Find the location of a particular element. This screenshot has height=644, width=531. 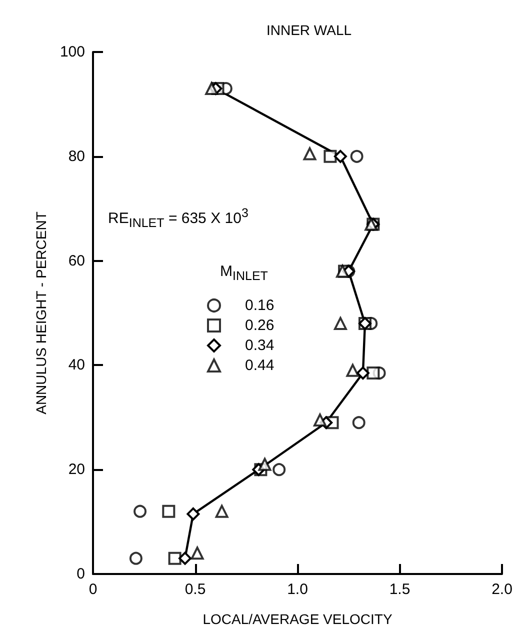

y-tick-label: 60 is located at coordinates (76, 261).